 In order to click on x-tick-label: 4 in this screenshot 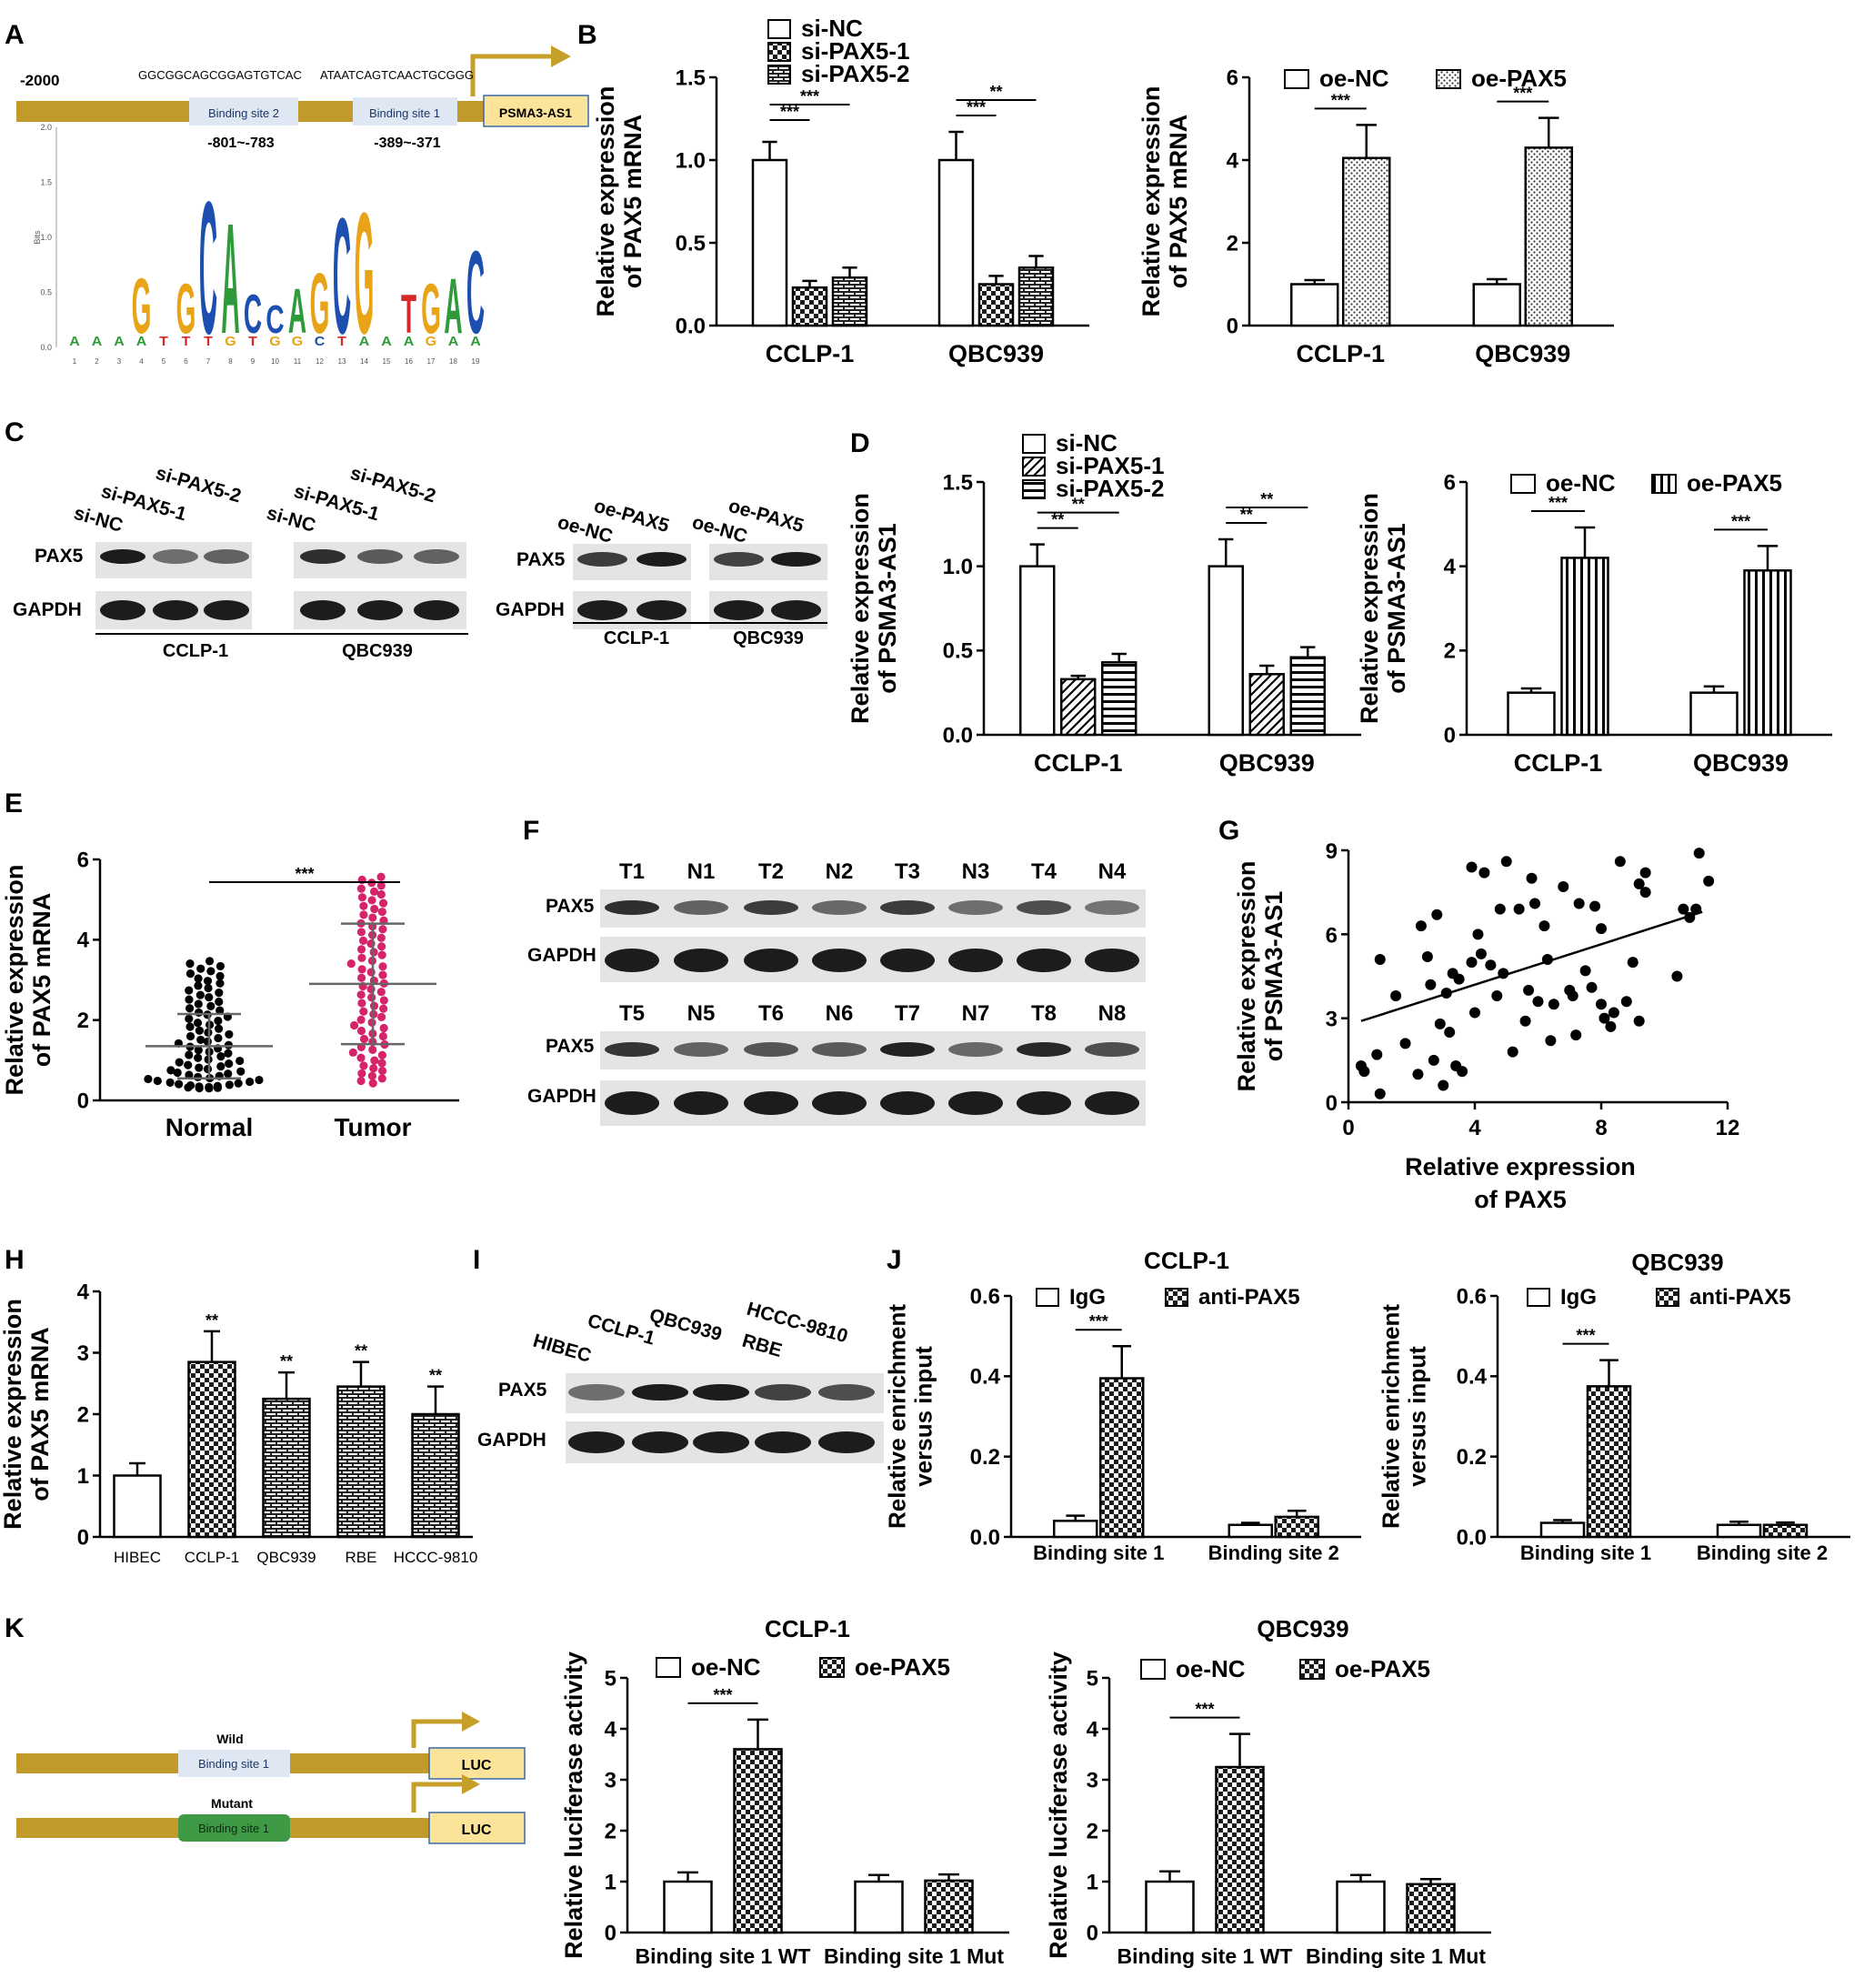, I will do `click(1475, 1128)`.